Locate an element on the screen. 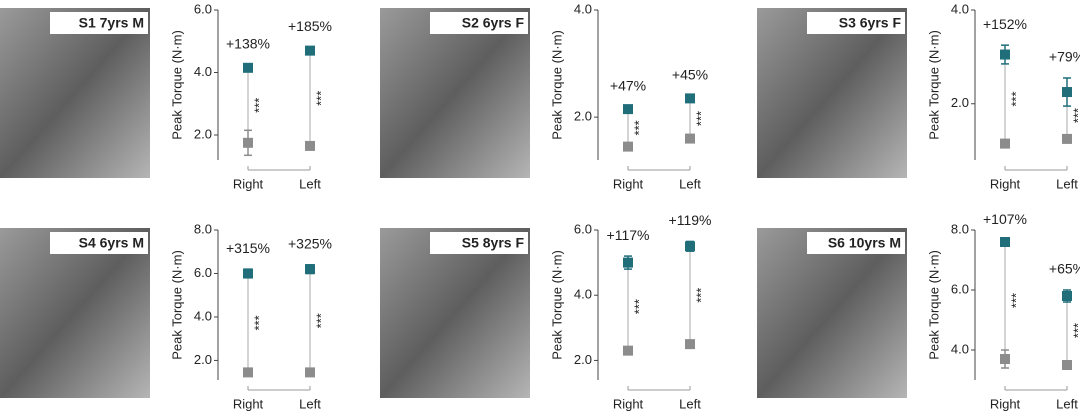 This screenshot has width=1080, height=417. change-label: +325% is located at coordinates (310, 243).